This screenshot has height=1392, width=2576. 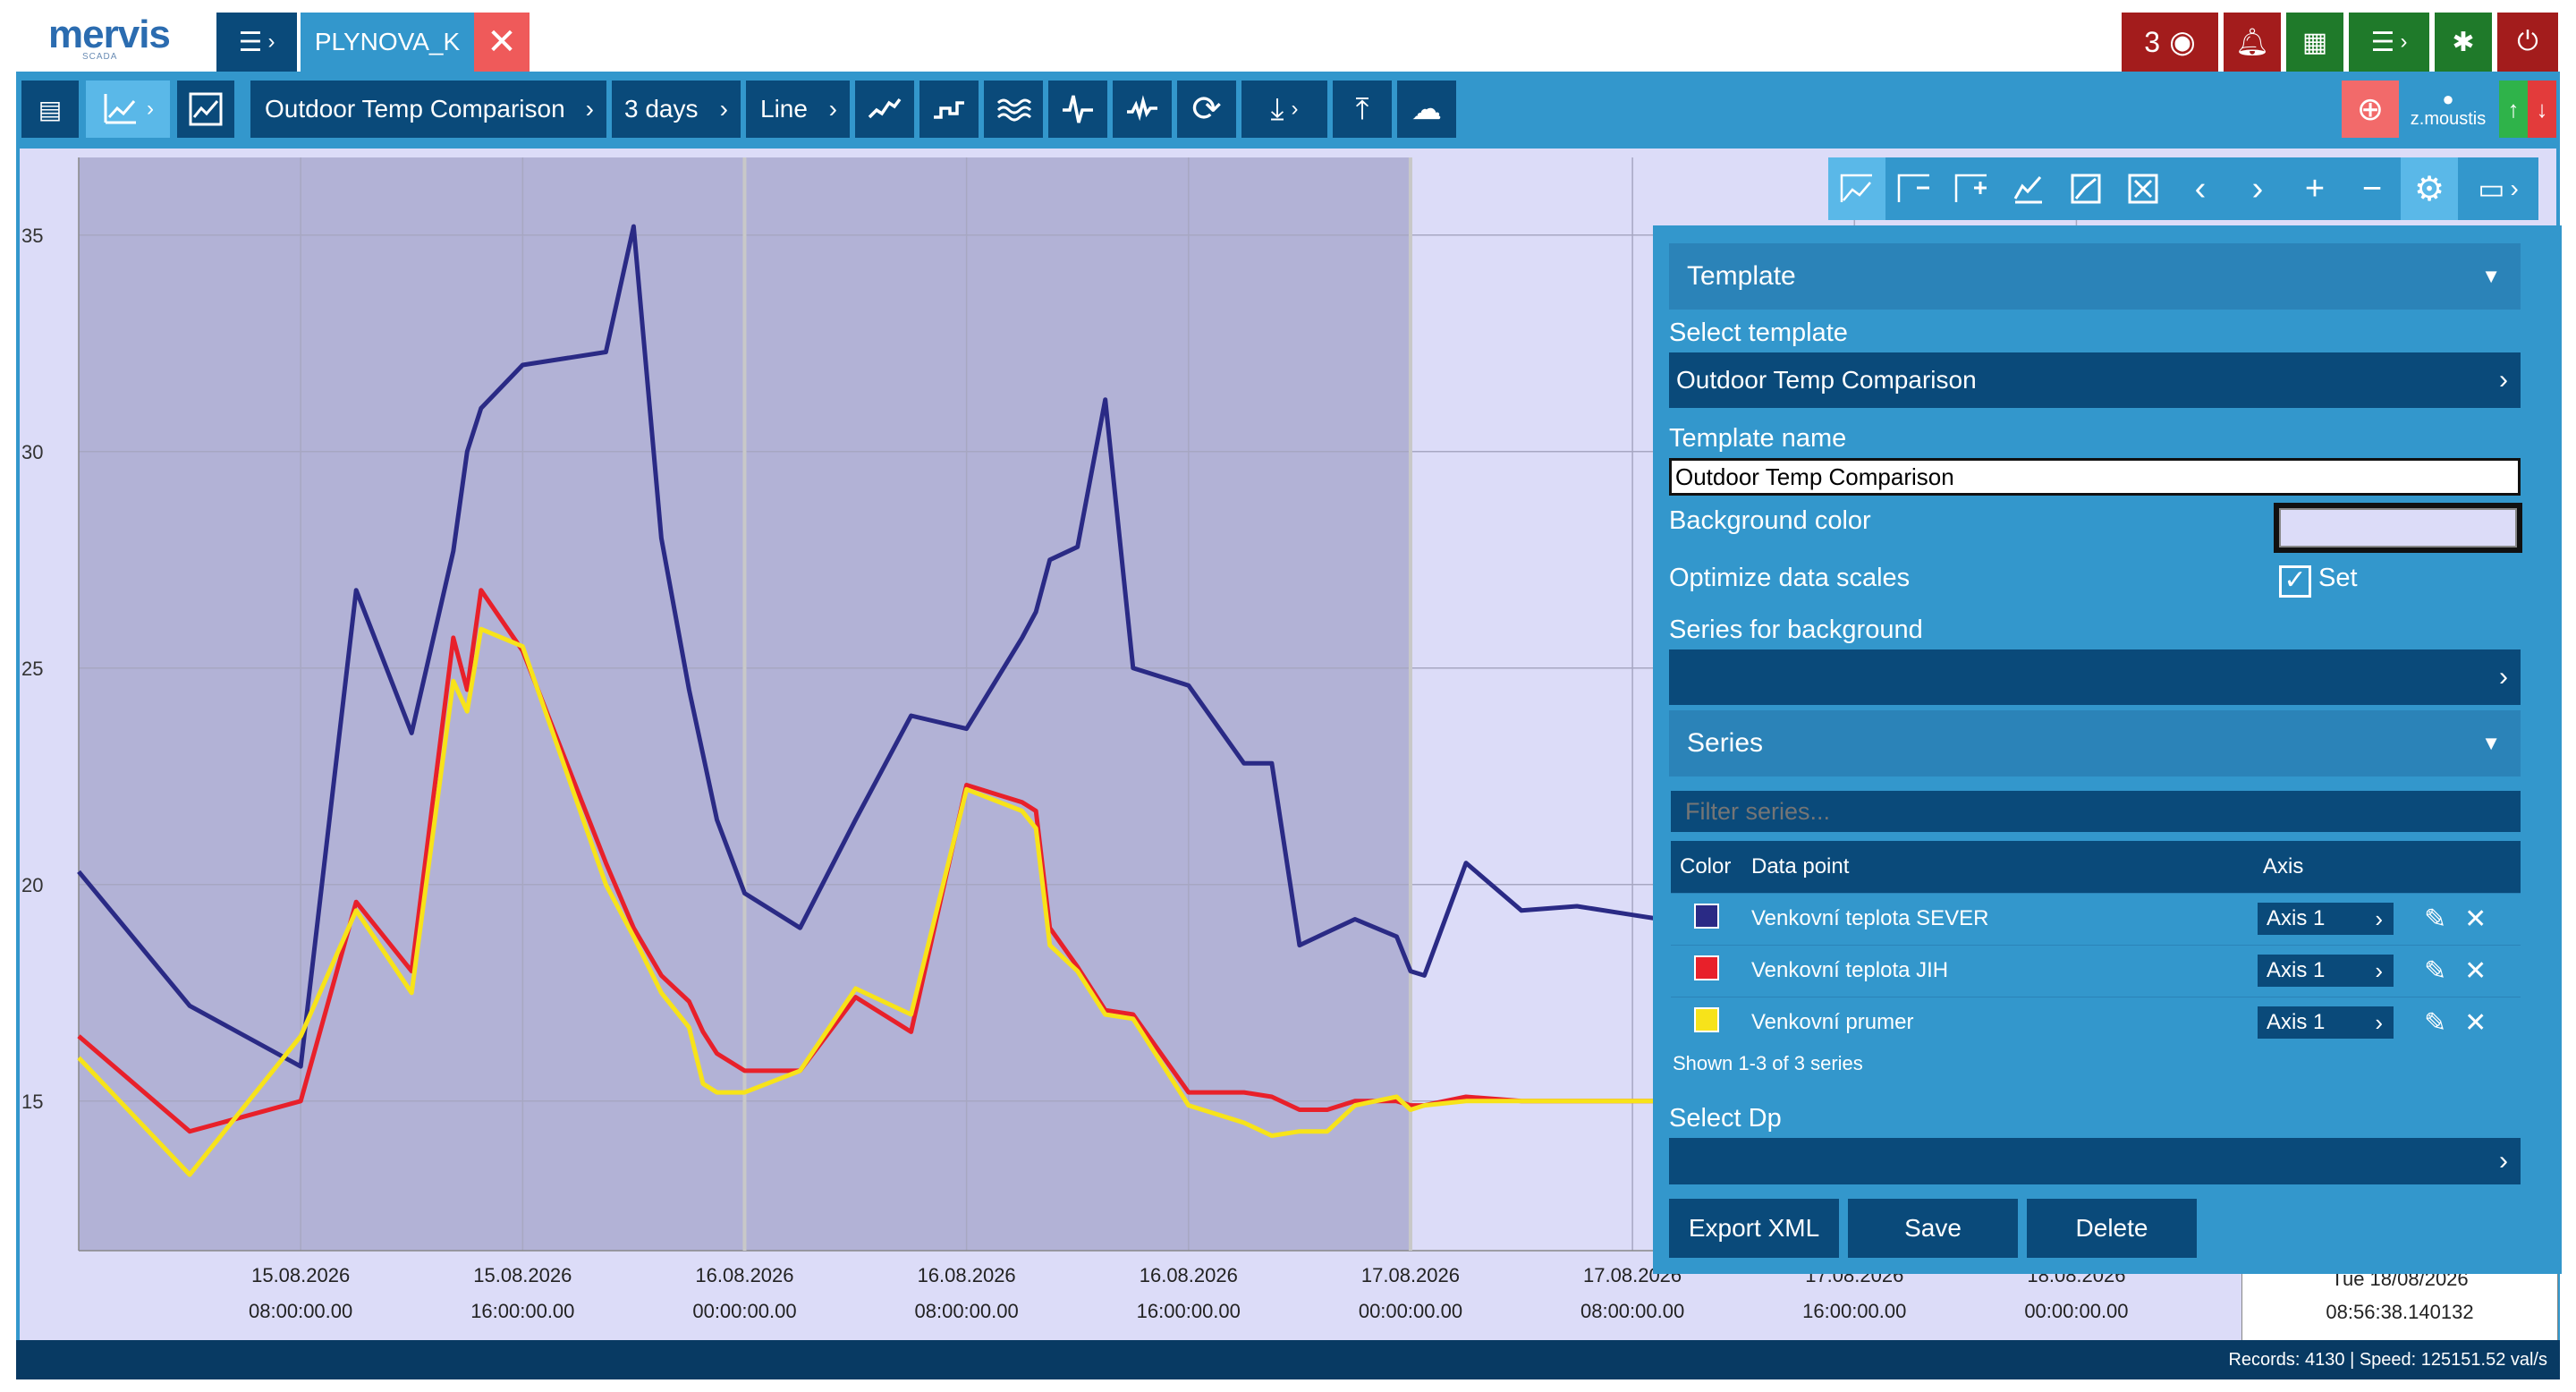 I want to click on x-tick-time: 00:00:00.00, so click(x=744, y=1311).